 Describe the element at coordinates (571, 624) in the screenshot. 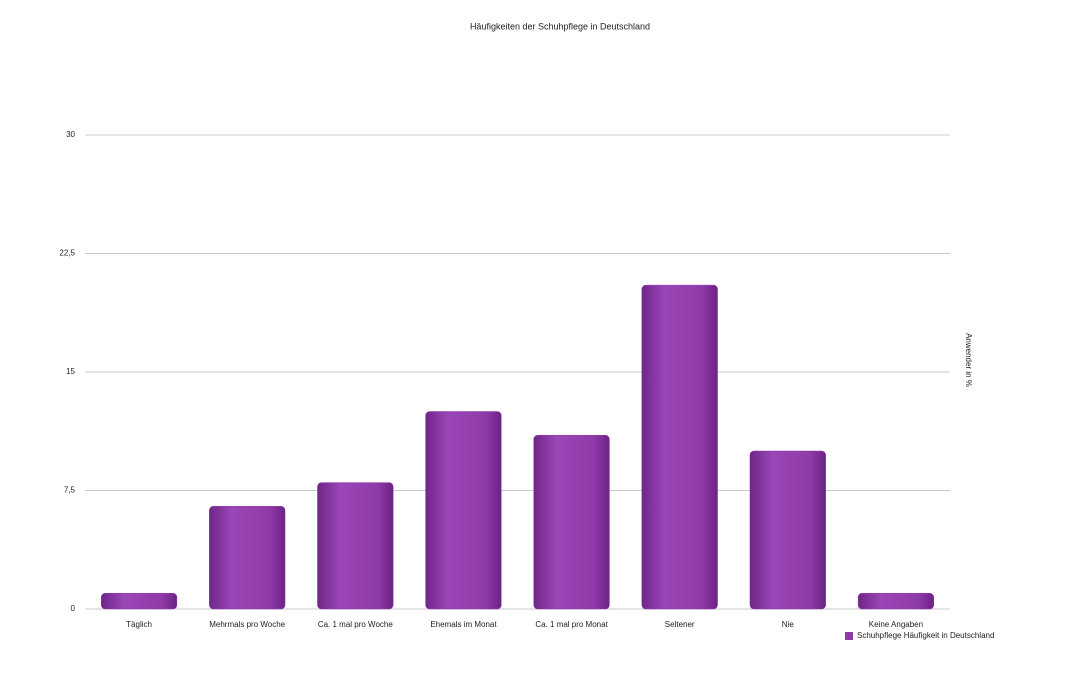

I see `x-tick-label: Ca. 1 mal pro Monat` at that location.